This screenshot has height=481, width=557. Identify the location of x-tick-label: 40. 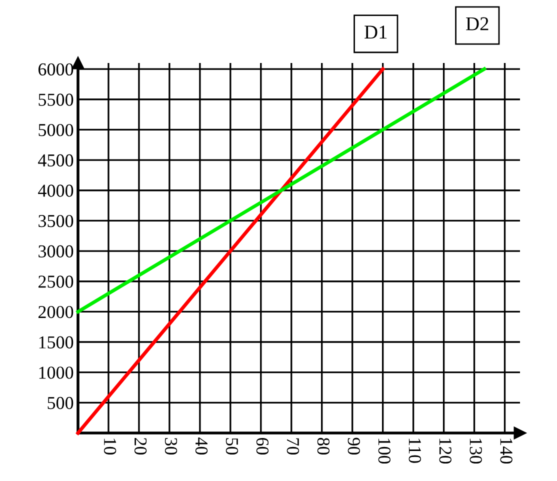
(201, 446).